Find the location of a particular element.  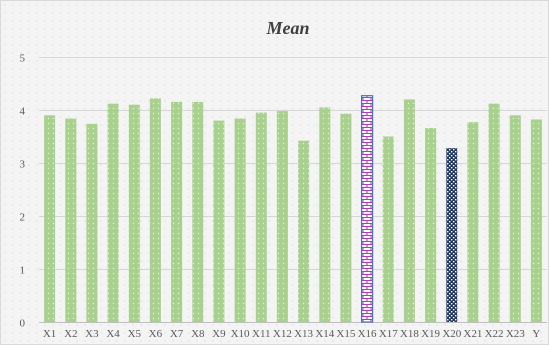

y-tick-label: 3 is located at coordinates (23, 165).